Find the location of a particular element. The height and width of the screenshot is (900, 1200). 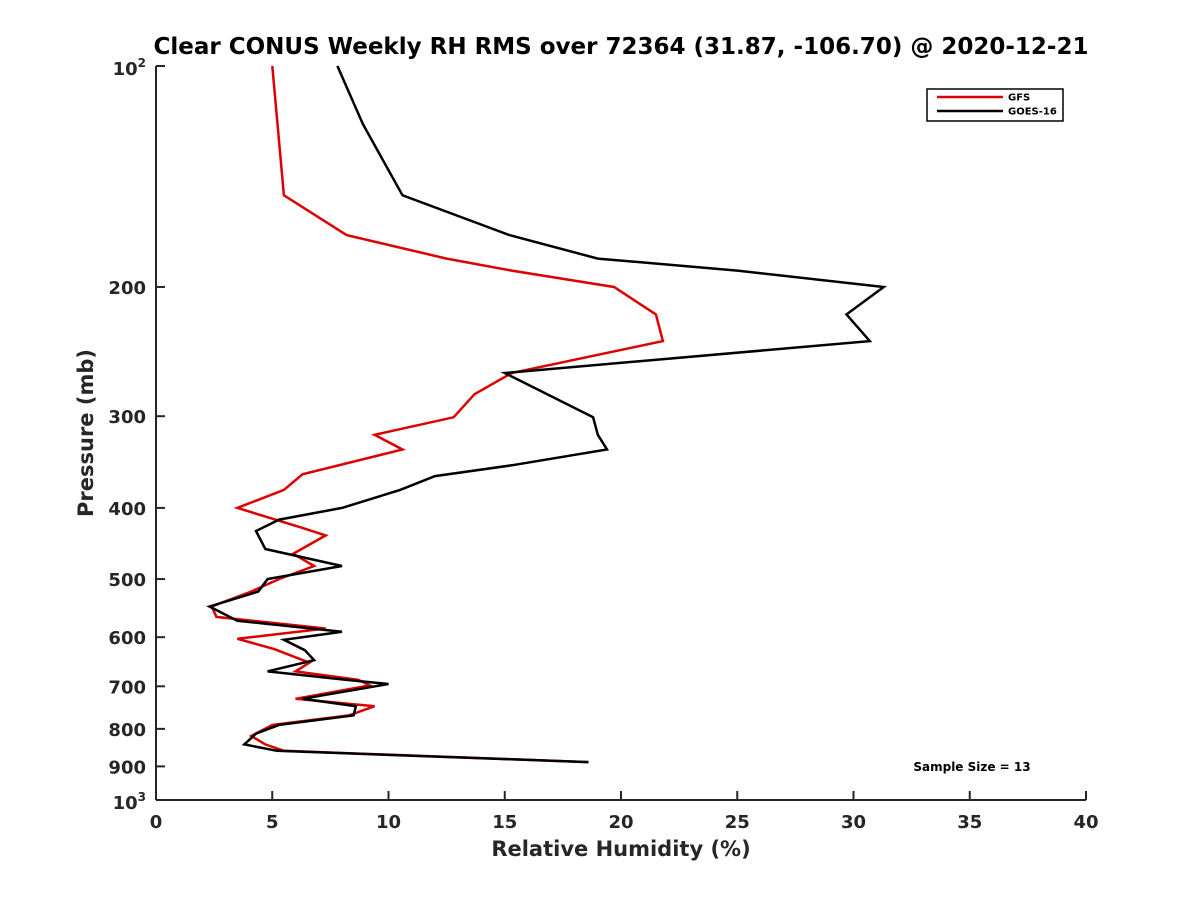

x-tick-label: 40 is located at coordinates (1085, 822).